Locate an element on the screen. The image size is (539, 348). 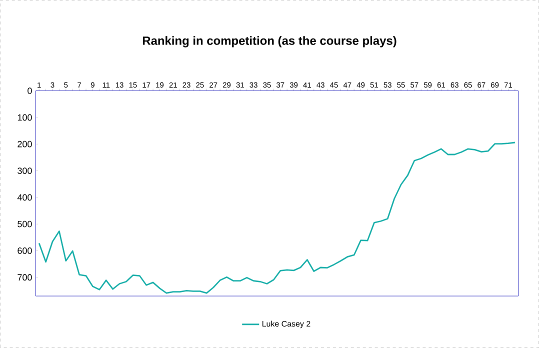
y-tick-label: 400 is located at coordinates (24, 197).